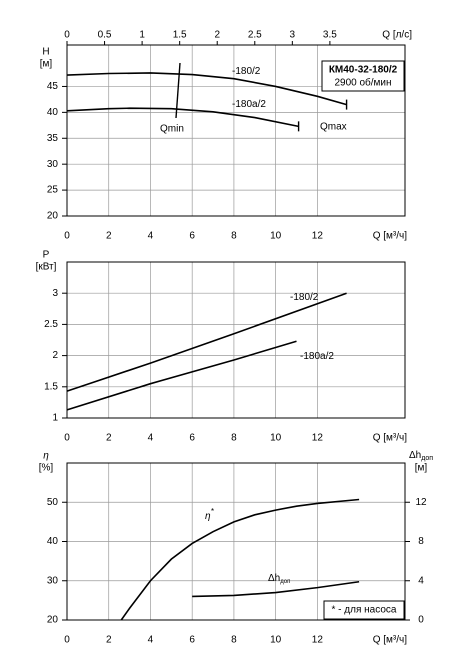  What do you see at coordinates (67, 35) in the screenshot?
I see `x2-tick-label: 0` at bounding box center [67, 35].